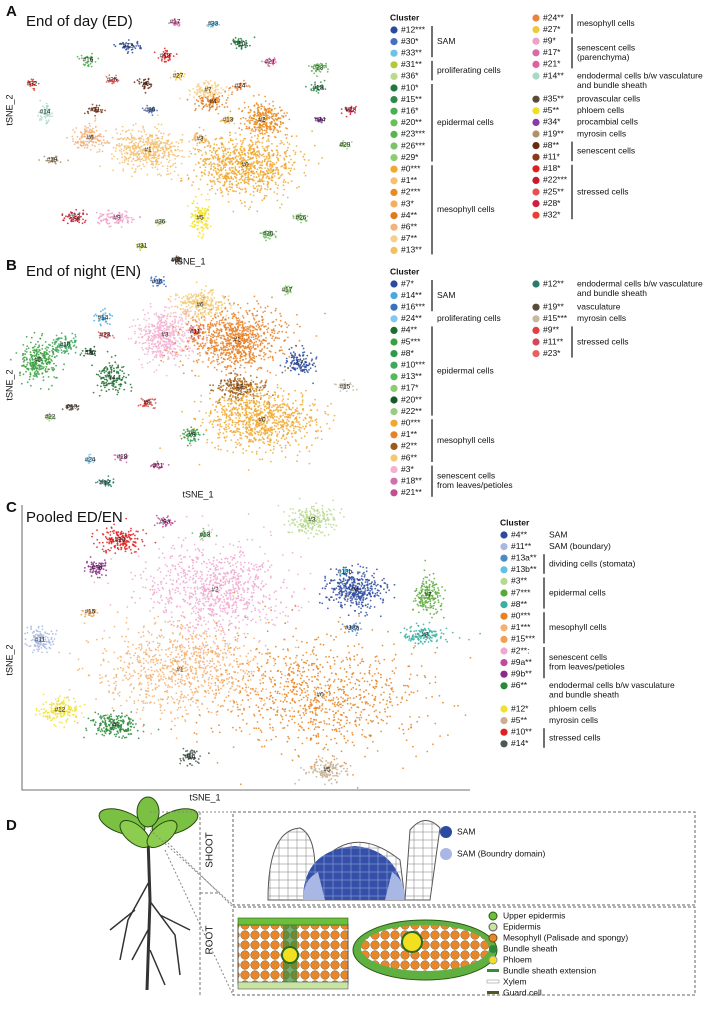 The width and height of the screenshot is (712, 1009). I want to click on legend-entry: #35**, so click(553, 98).